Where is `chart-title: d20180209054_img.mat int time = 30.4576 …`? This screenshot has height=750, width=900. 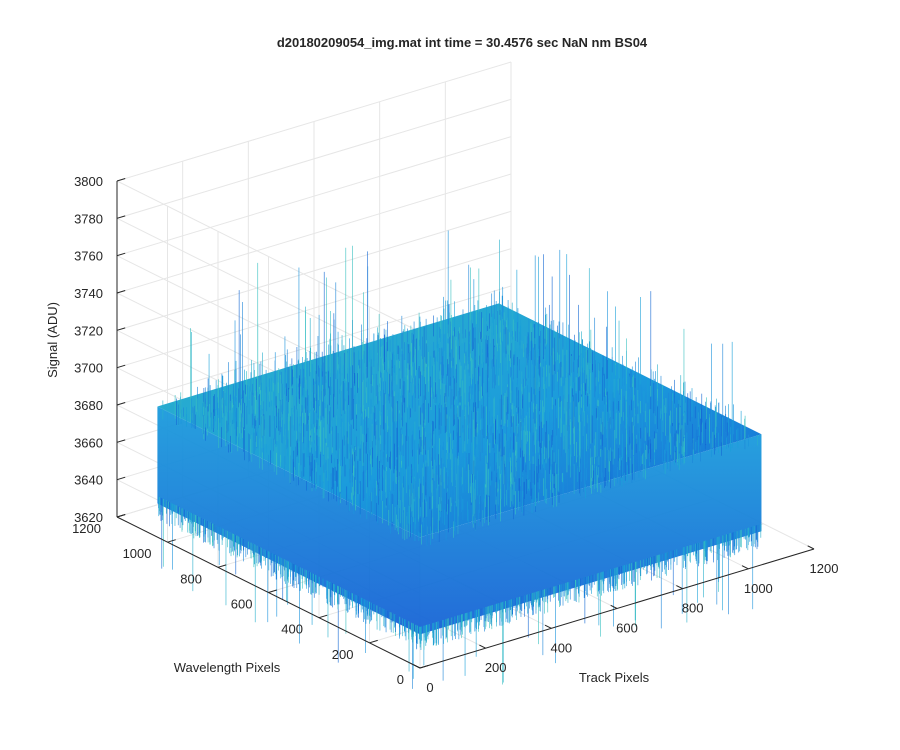
chart-title: d20180209054_img.mat int time = 30.4576 … is located at coordinates (462, 42).